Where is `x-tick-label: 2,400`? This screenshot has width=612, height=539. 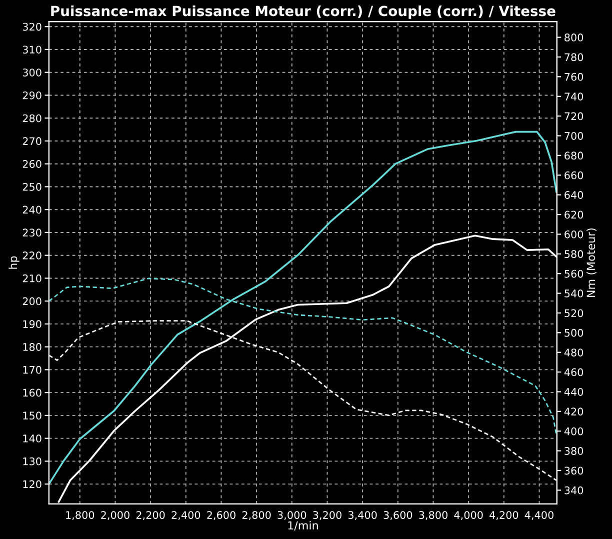 x-tick-label: 2,400 is located at coordinates (186, 515).